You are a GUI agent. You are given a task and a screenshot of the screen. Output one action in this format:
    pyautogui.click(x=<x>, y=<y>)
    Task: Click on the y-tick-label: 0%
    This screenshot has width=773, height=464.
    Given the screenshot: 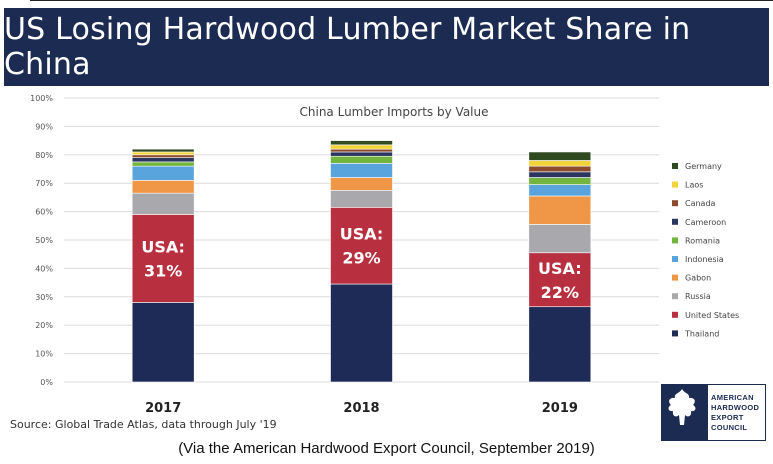 What is the action you would take?
    pyautogui.click(x=46, y=382)
    